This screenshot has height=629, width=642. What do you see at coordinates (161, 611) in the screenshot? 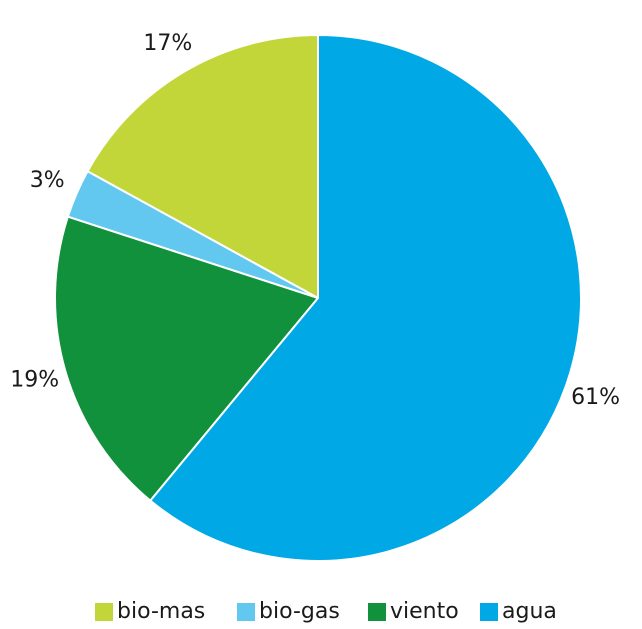
I see `legend-label: bio-mas` at bounding box center [161, 611].